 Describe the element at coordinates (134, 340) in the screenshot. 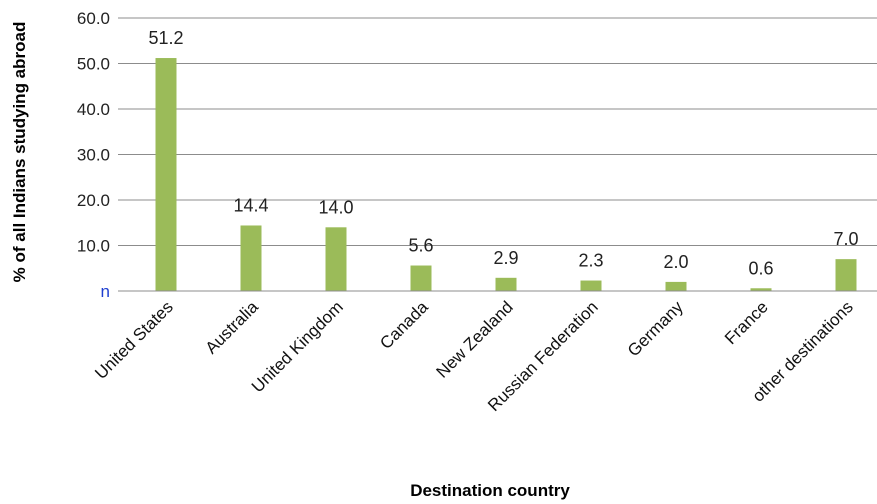

I see `x-tick-label: United States` at that location.